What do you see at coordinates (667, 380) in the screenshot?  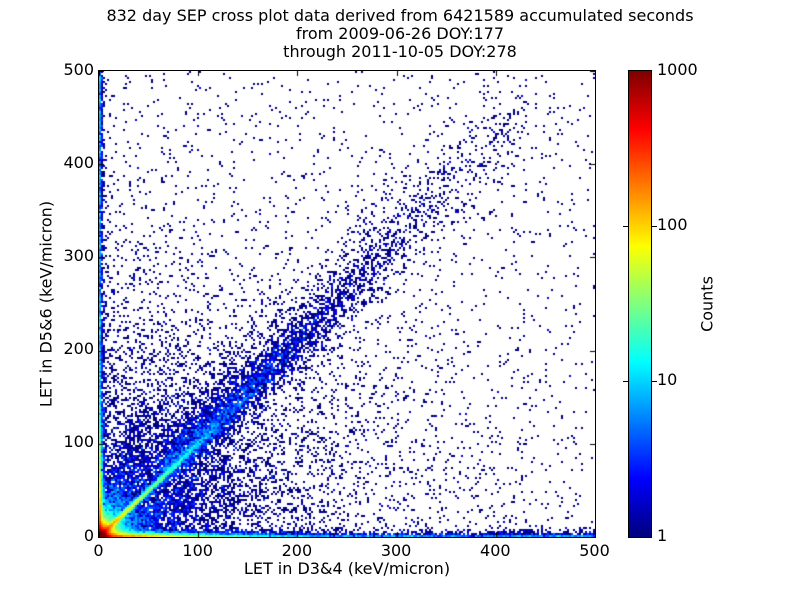 I see `colorbar-tick-label: 10` at bounding box center [667, 380].